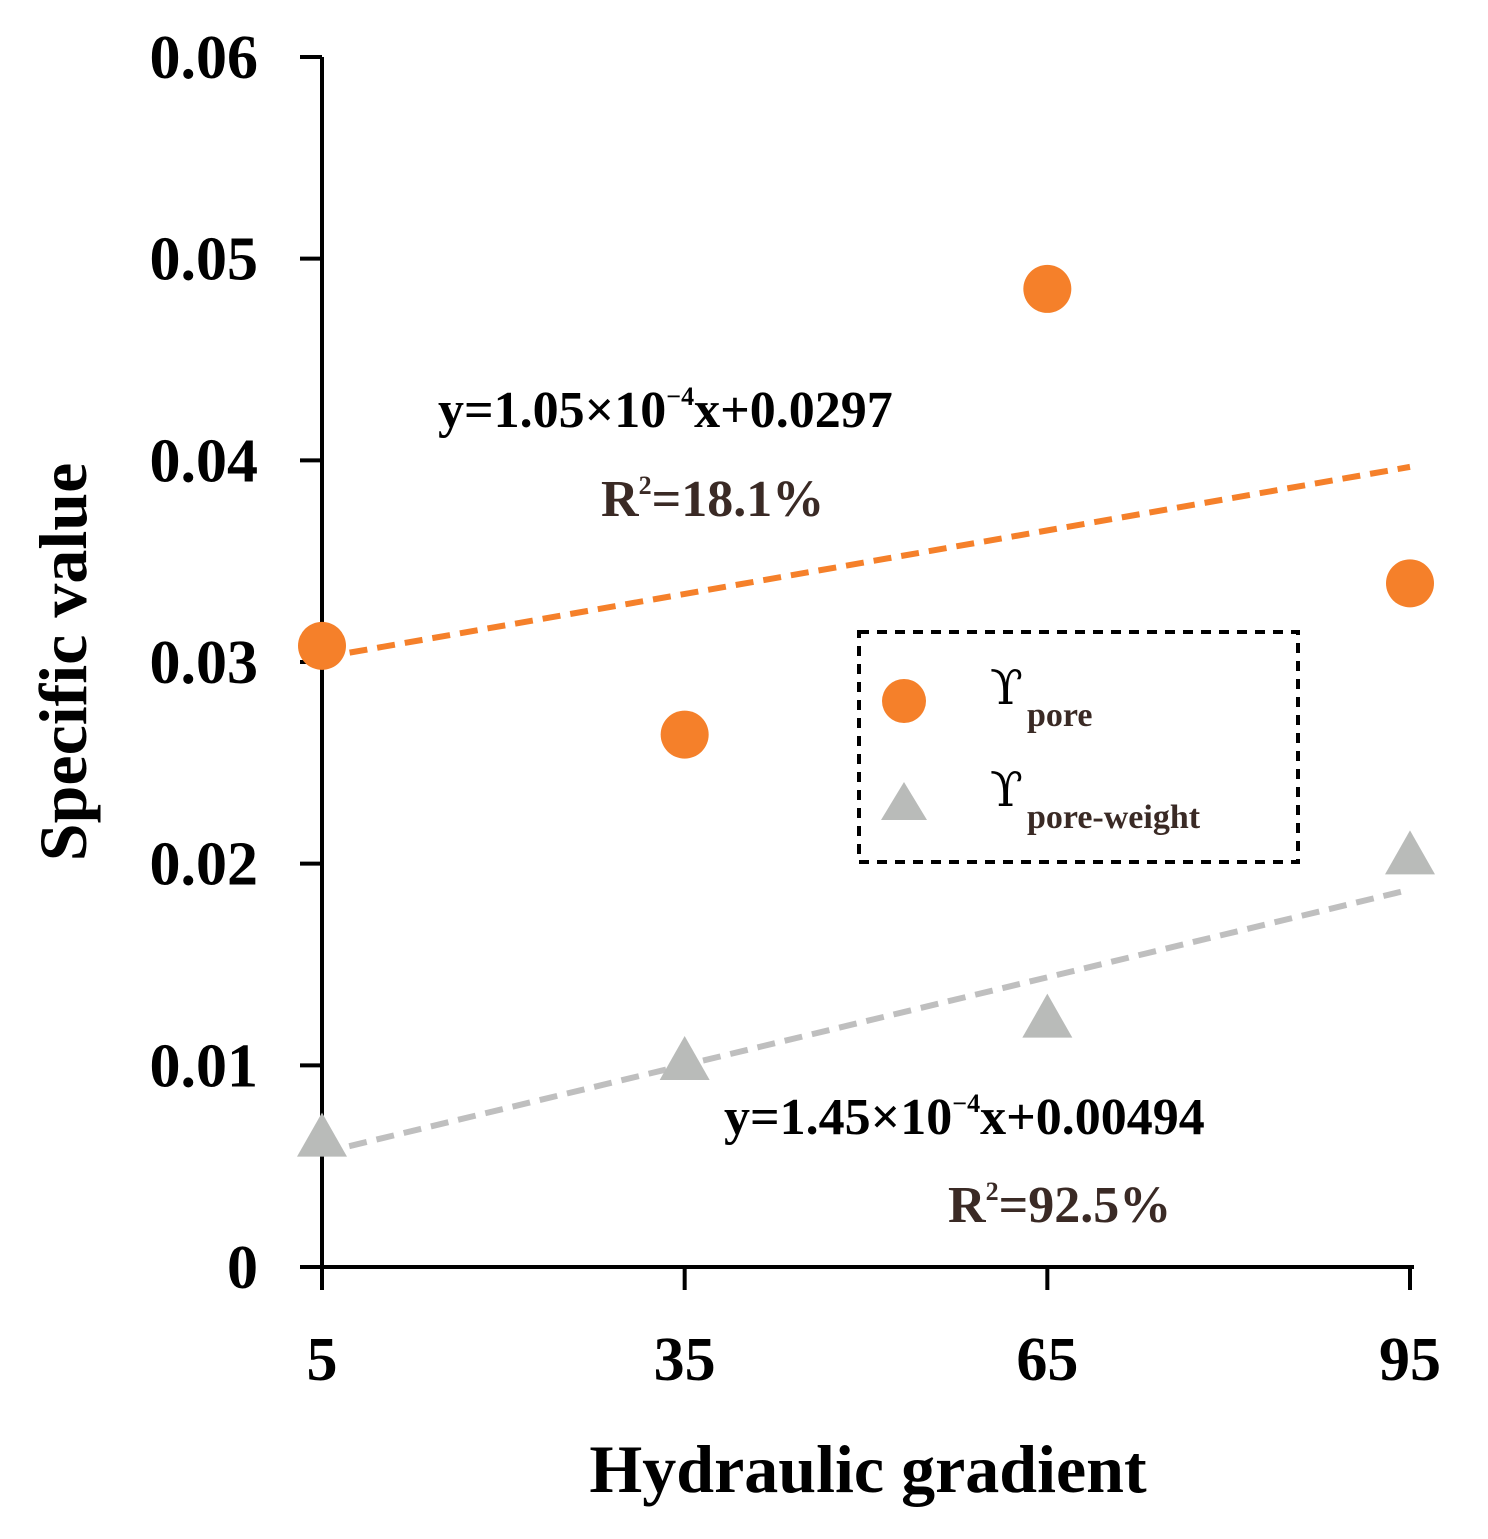 The height and width of the screenshot is (1539, 1488). Describe the element at coordinates (1059, 1205) in the screenshot. I see `pore-weight-trend-r2: R2=92.5%` at that location.